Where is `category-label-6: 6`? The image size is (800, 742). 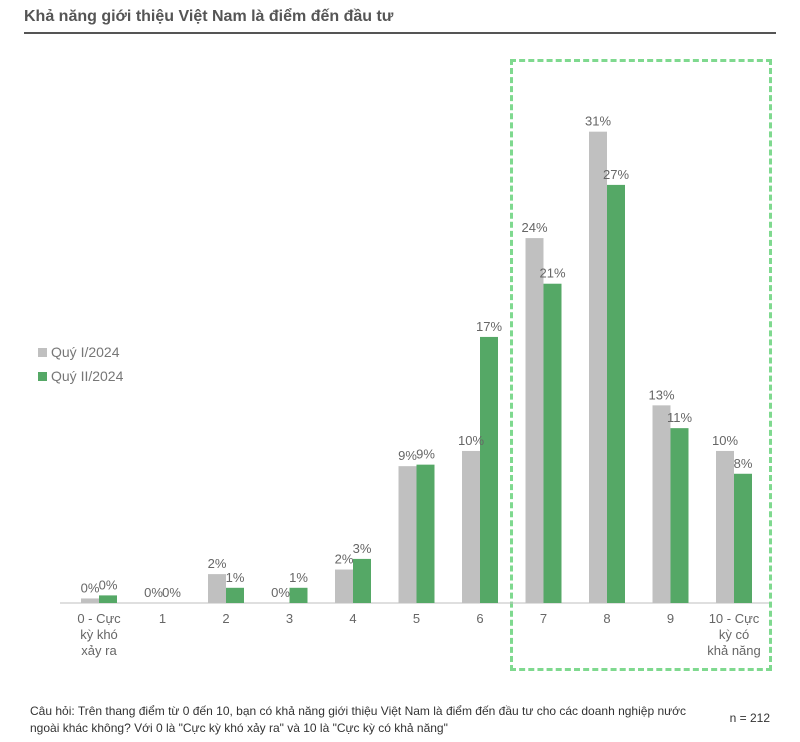
category-label-6: 6 is located at coordinates (479, 618).